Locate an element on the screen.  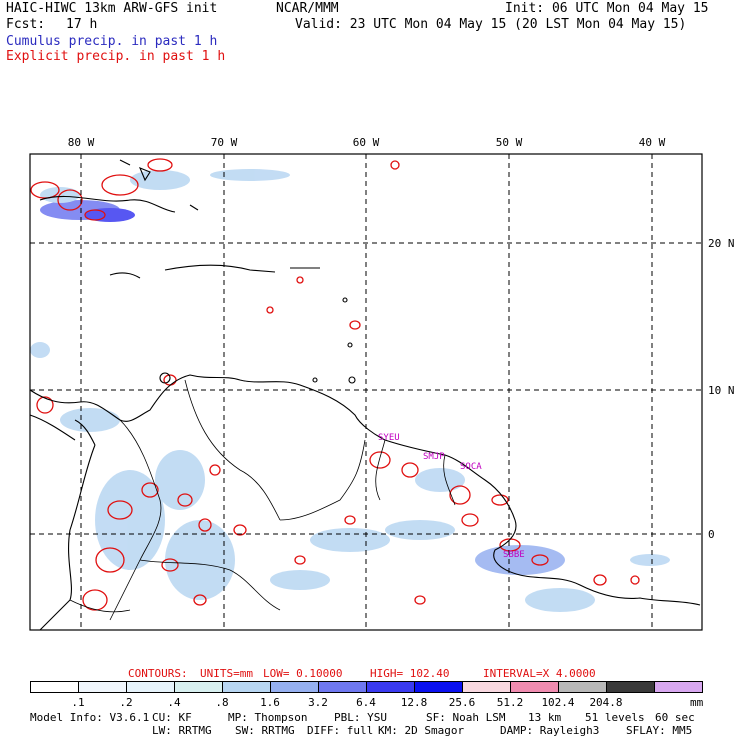
model-info-item: DIFF: full is located at coordinates (340, 730).